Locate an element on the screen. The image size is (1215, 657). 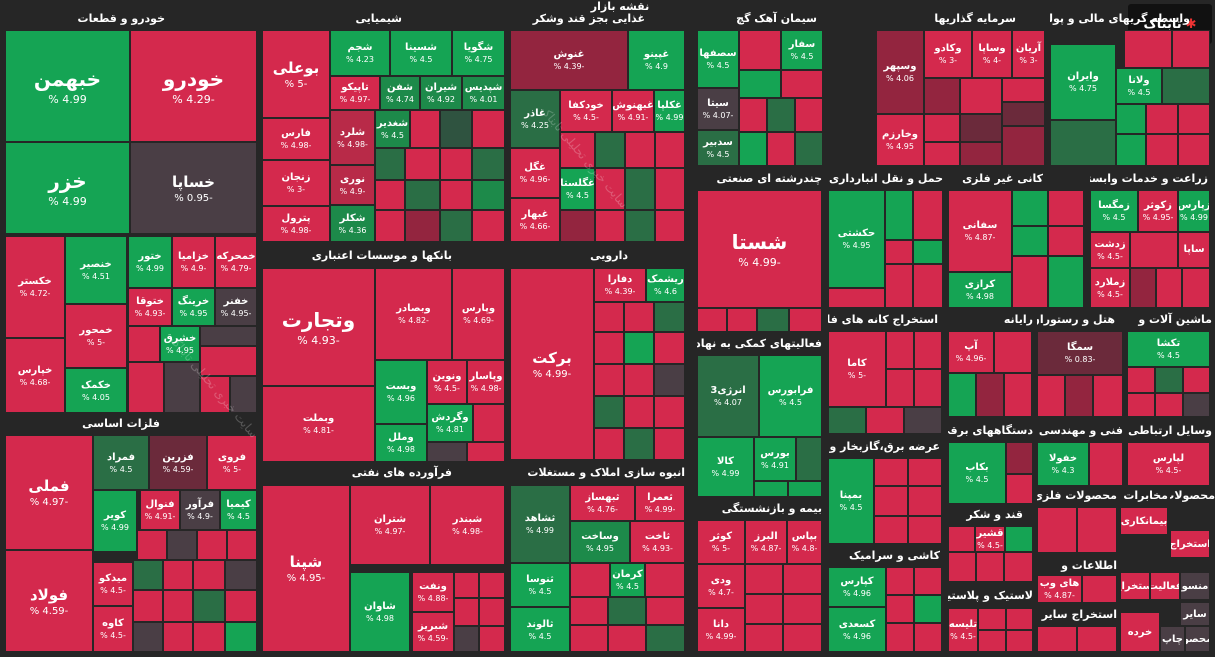
tile-farabourse: فرابورس 4.5 % is located at coordinates (790, 396).